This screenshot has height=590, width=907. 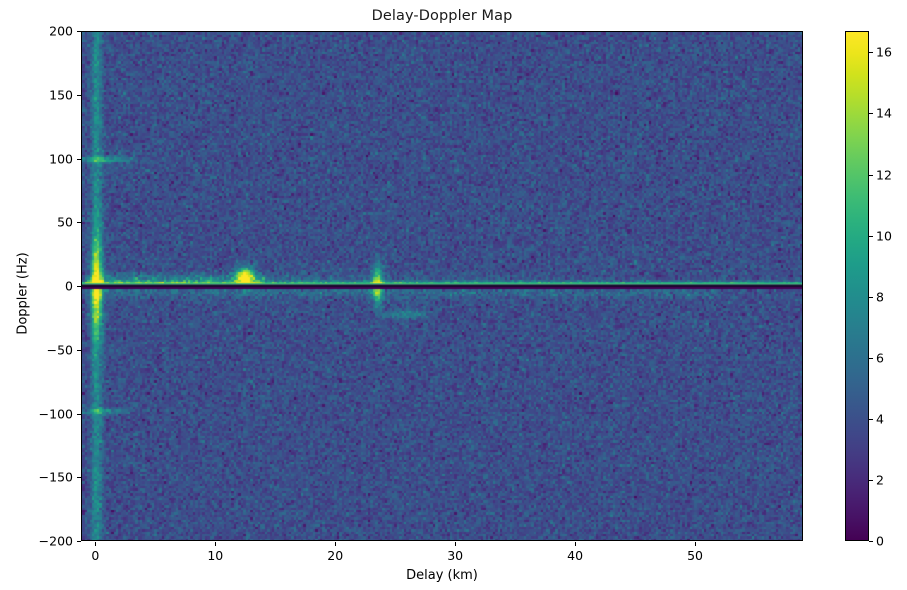 I want to click on colorbar: 0 2 4 6 8 10 12 14 16, so click(x=868, y=290).